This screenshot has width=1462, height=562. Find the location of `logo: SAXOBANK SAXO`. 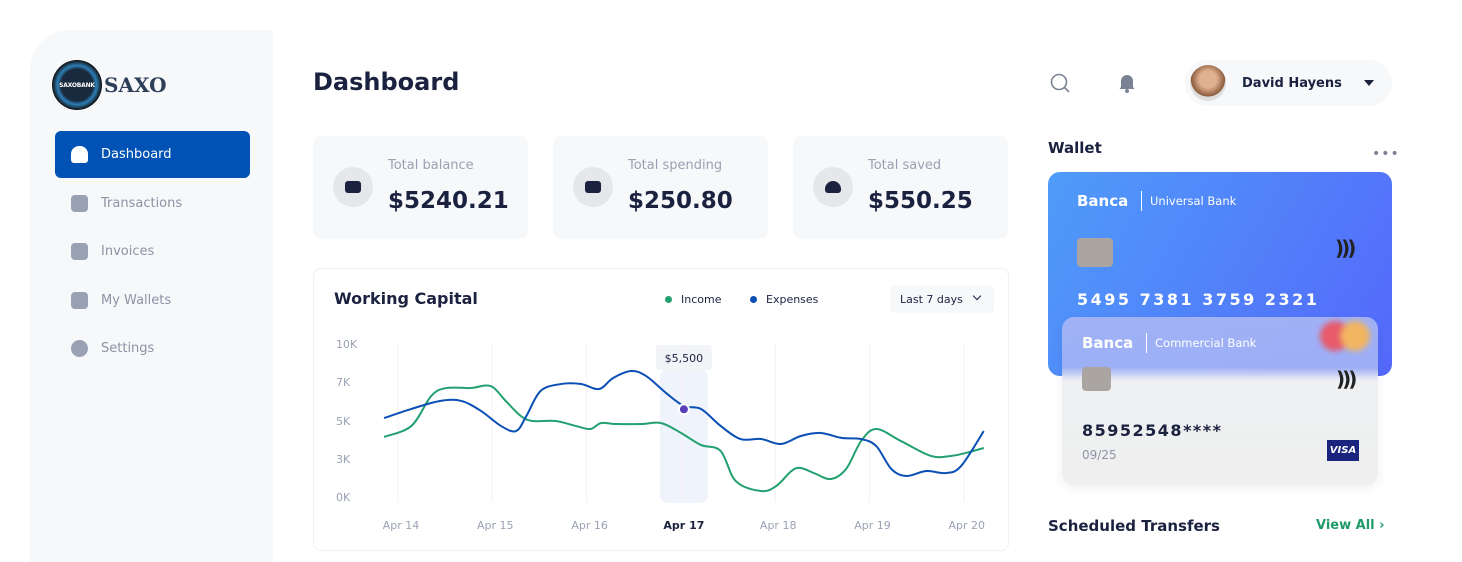

logo: SAXOBANK SAXO is located at coordinates (109, 85).